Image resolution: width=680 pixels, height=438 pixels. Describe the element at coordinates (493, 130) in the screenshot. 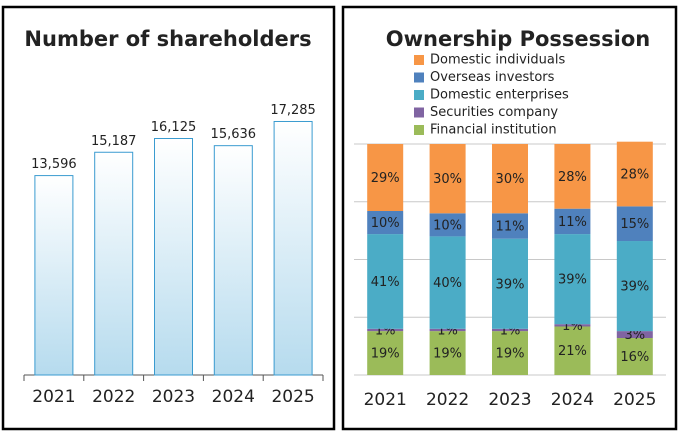

I see `legend-label: Financial institution` at that location.